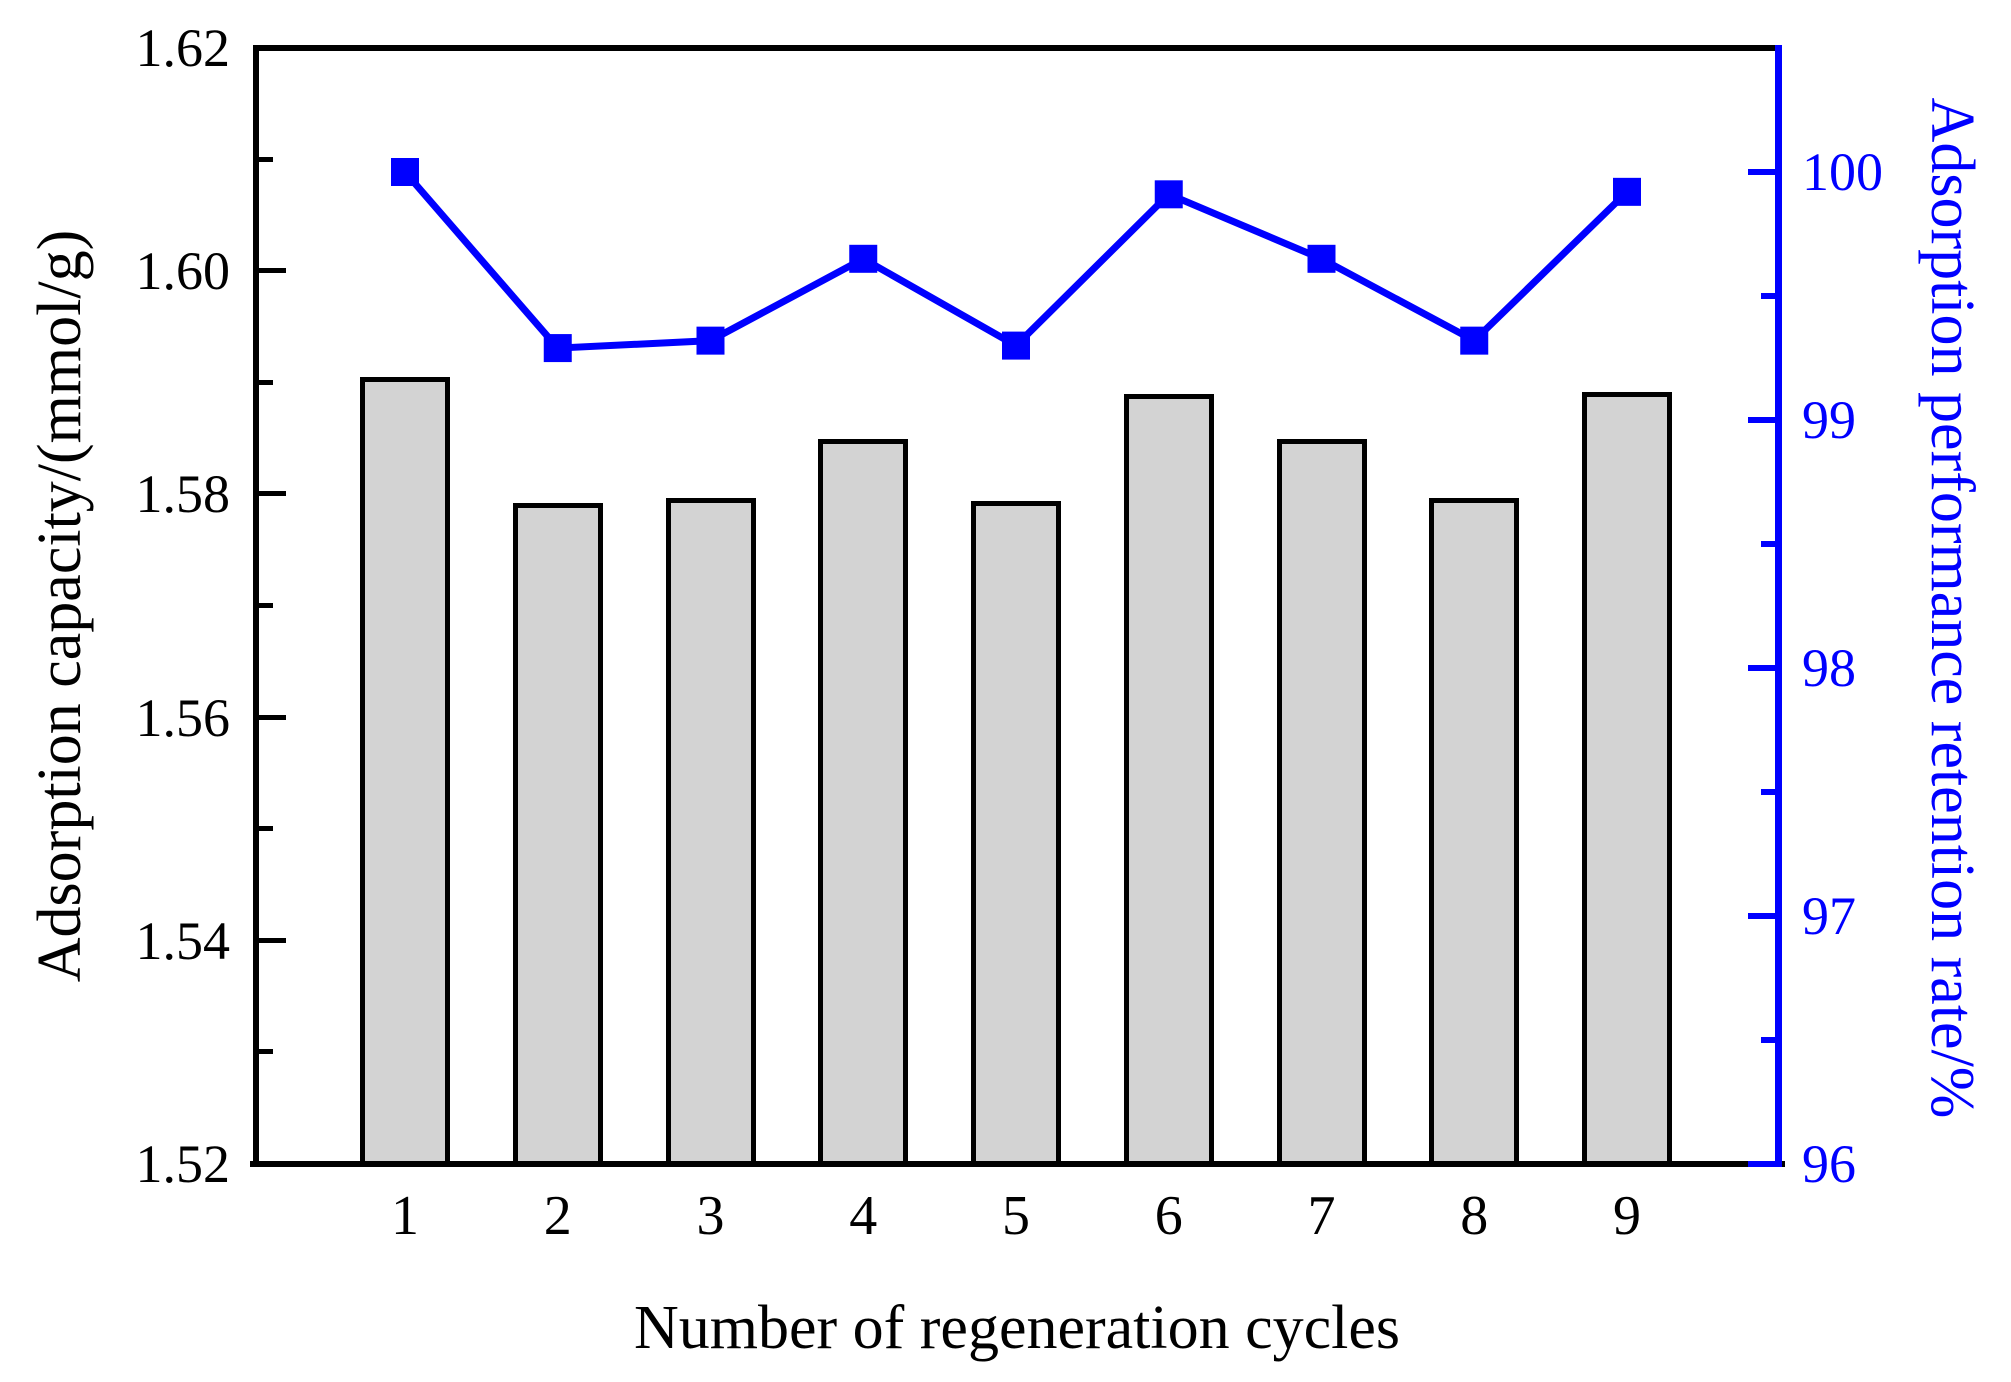 The width and height of the screenshot is (2011, 1382). Describe the element at coordinates (557, 1216) in the screenshot. I see `x-tick-label: 2` at that location.